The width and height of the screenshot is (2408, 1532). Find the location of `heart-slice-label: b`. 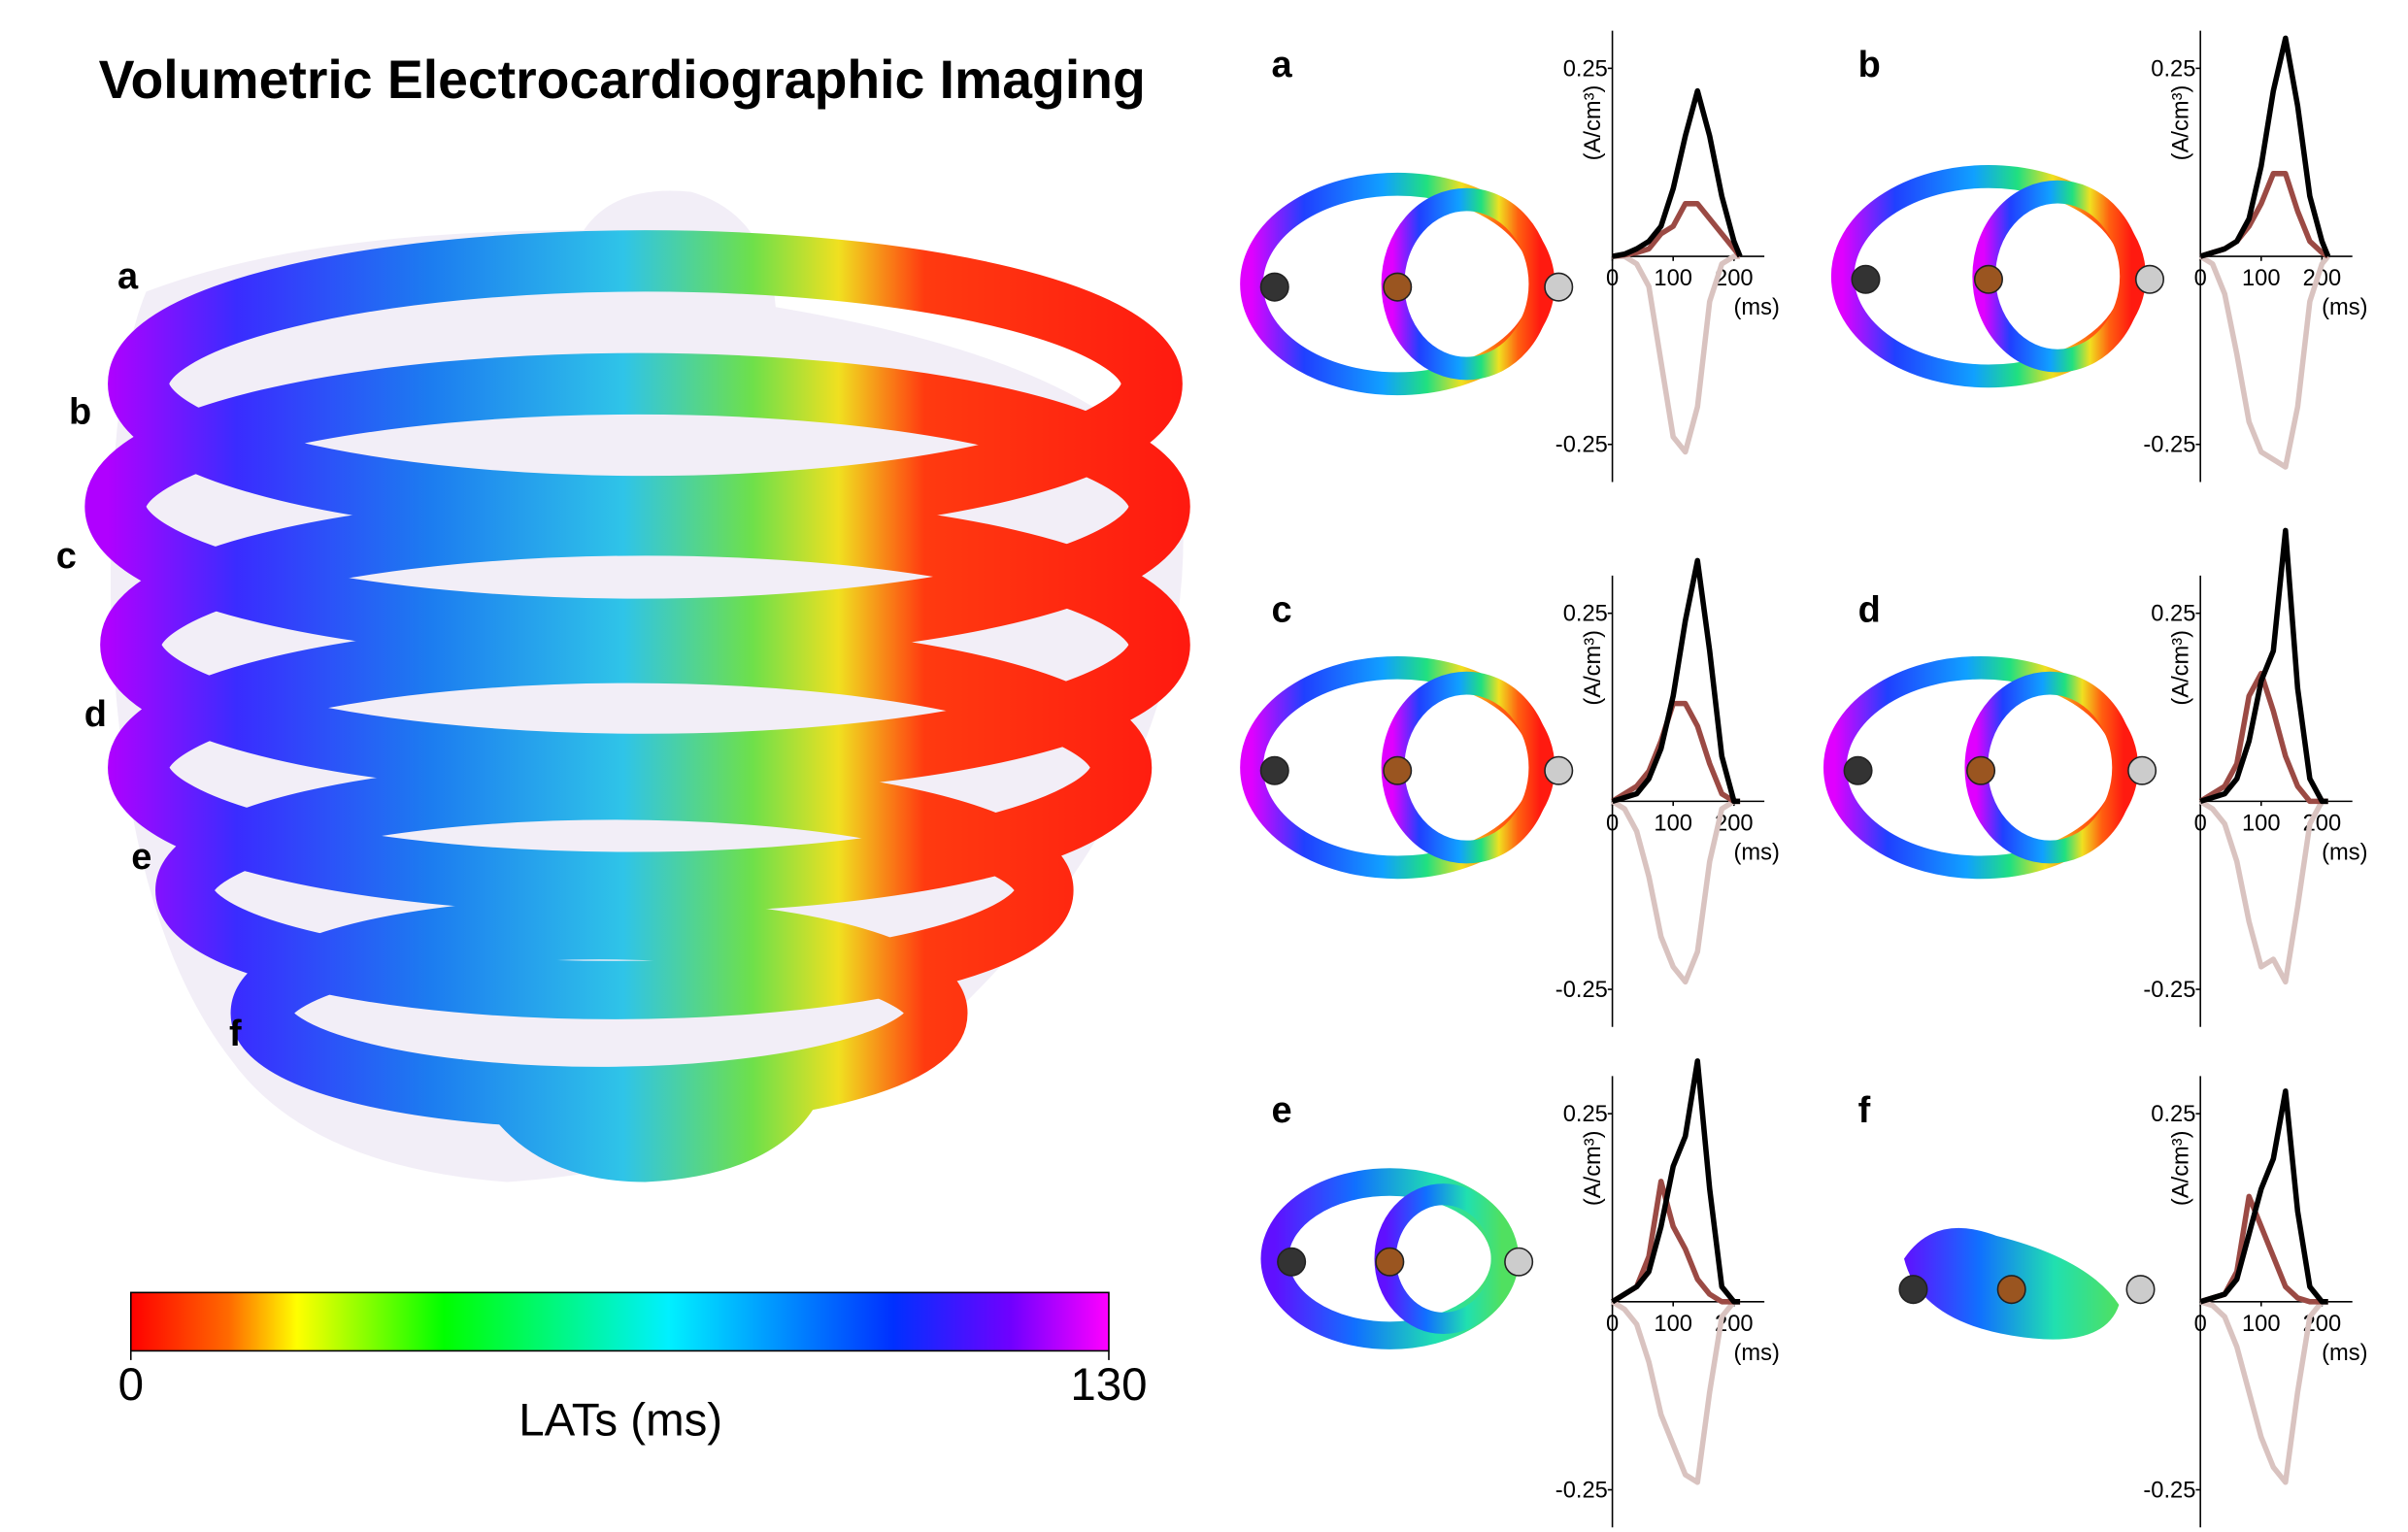

heart-slice-label: b is located at coordinates (80, 412).